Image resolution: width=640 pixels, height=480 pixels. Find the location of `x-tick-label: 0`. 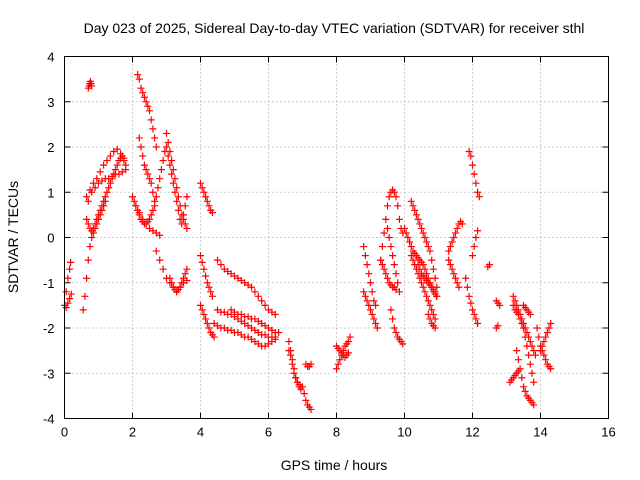

x-tick-label: 0 is located at coordinates (64, 432).